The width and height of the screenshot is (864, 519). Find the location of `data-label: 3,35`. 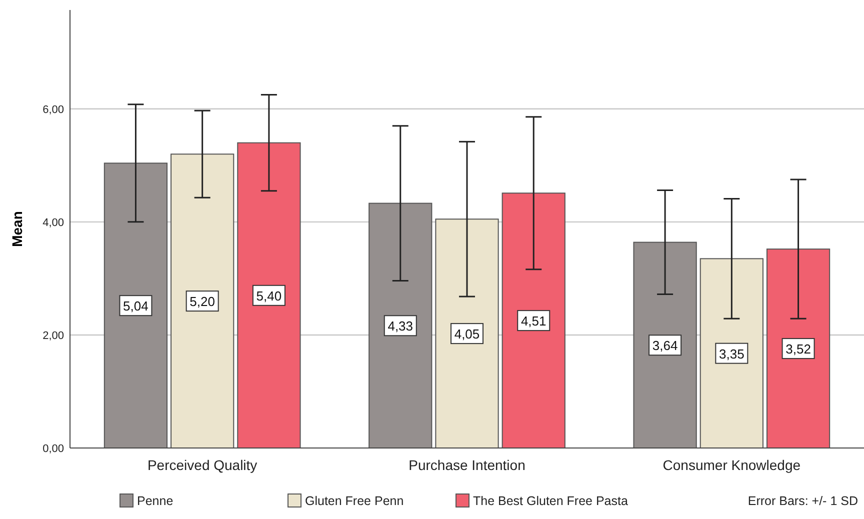

data-label: 3,35 is located at coordinates (731, 354).